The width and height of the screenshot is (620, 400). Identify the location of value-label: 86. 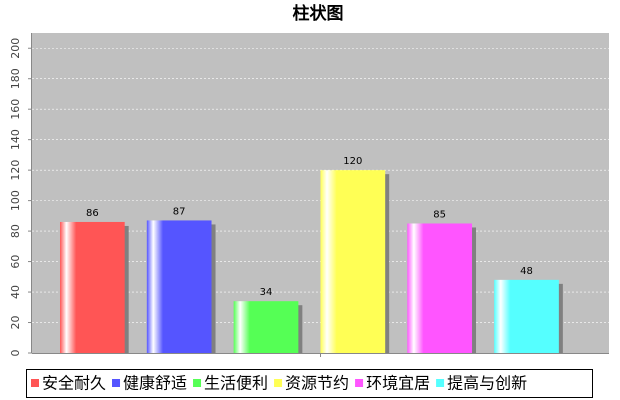
(92, 213).